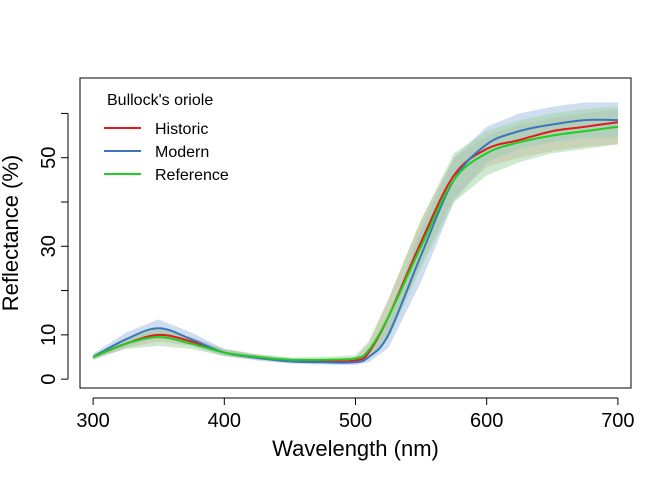 The width and height of the screenshot is (672, 480). What do you see at coordinates (486, 421) in the screenshot?
I see `x-tick-label: 600` at bounding box center [486, 421].